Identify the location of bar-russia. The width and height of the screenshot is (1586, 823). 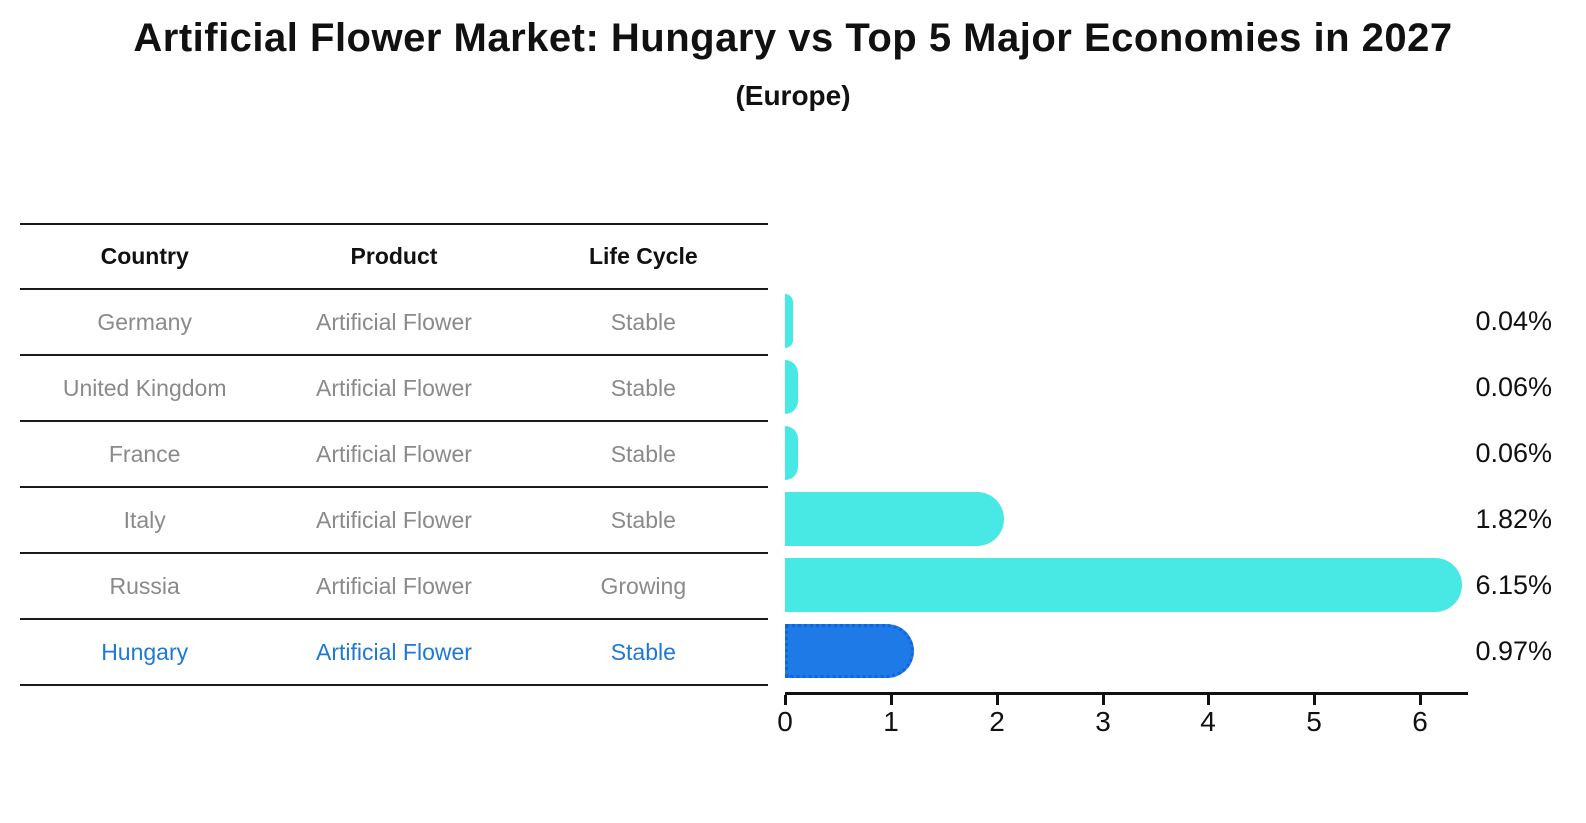
(1123, 585).